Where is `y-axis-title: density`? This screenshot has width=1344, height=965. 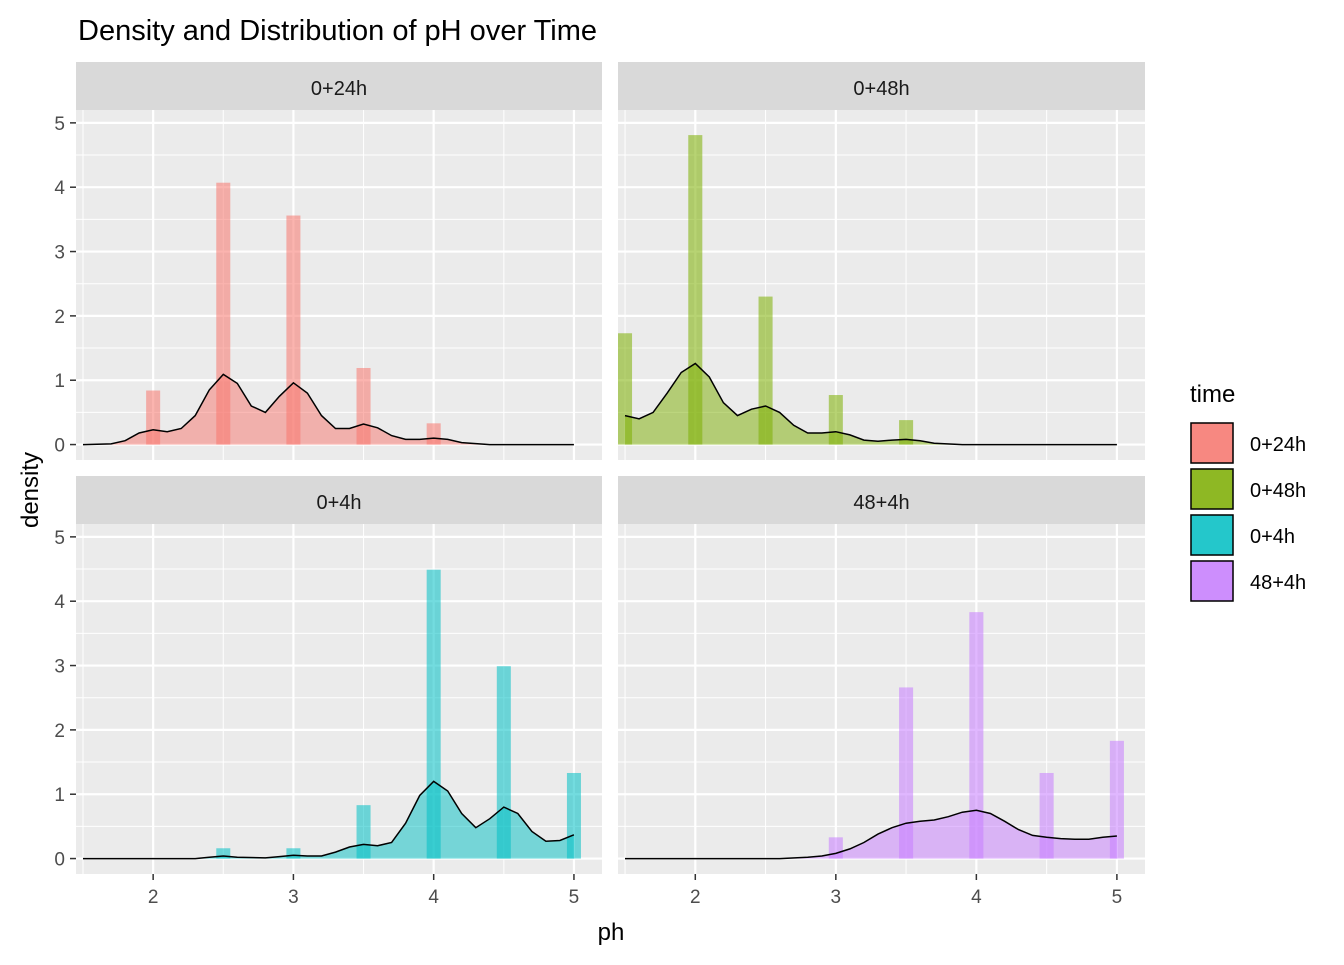
y-axis-title: density is located at coordinates (30, 490).